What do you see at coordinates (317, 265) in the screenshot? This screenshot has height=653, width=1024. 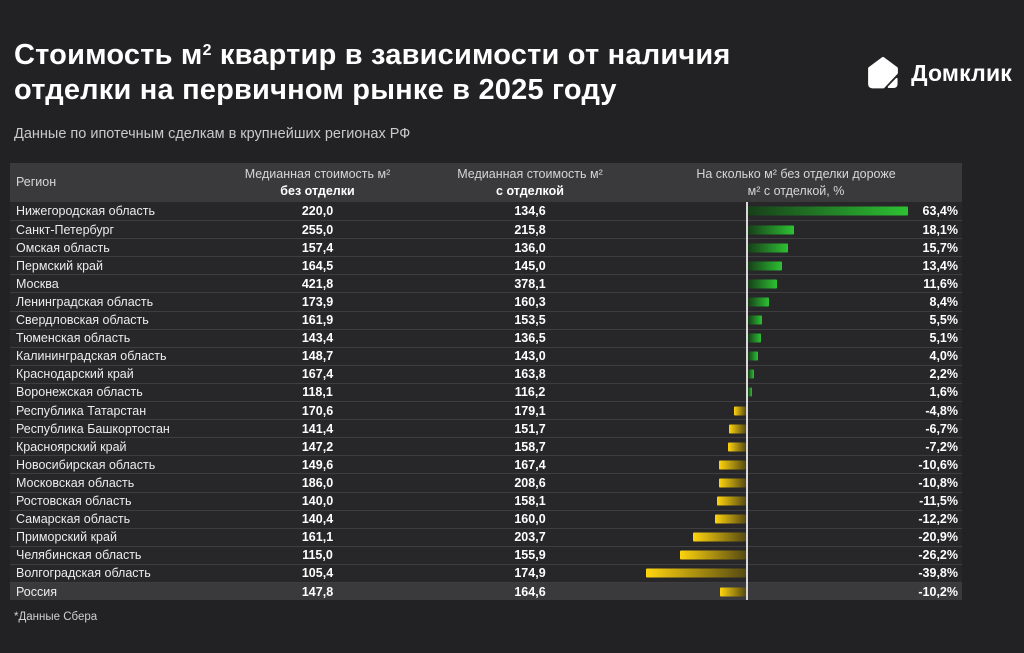 I see `value-without-finishing: 164,5` at bounding box center [317, 265].